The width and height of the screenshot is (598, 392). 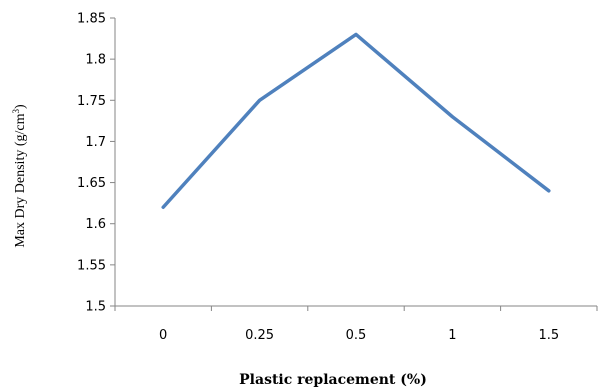 I want to click on x-tick-label: 0.5, so click(x=356, y=335).